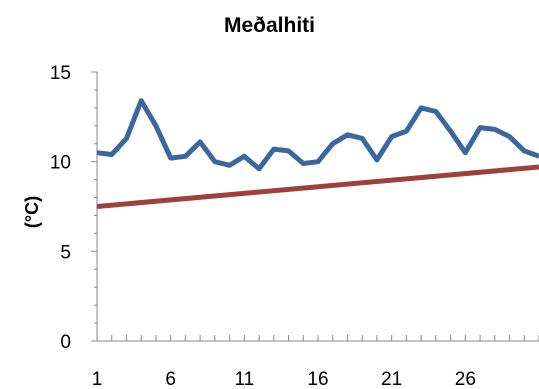  What do you see at coordinates (60, 73) in the screenshot?
I see `y-tick-label: 15` at bounding box center [60, 73].